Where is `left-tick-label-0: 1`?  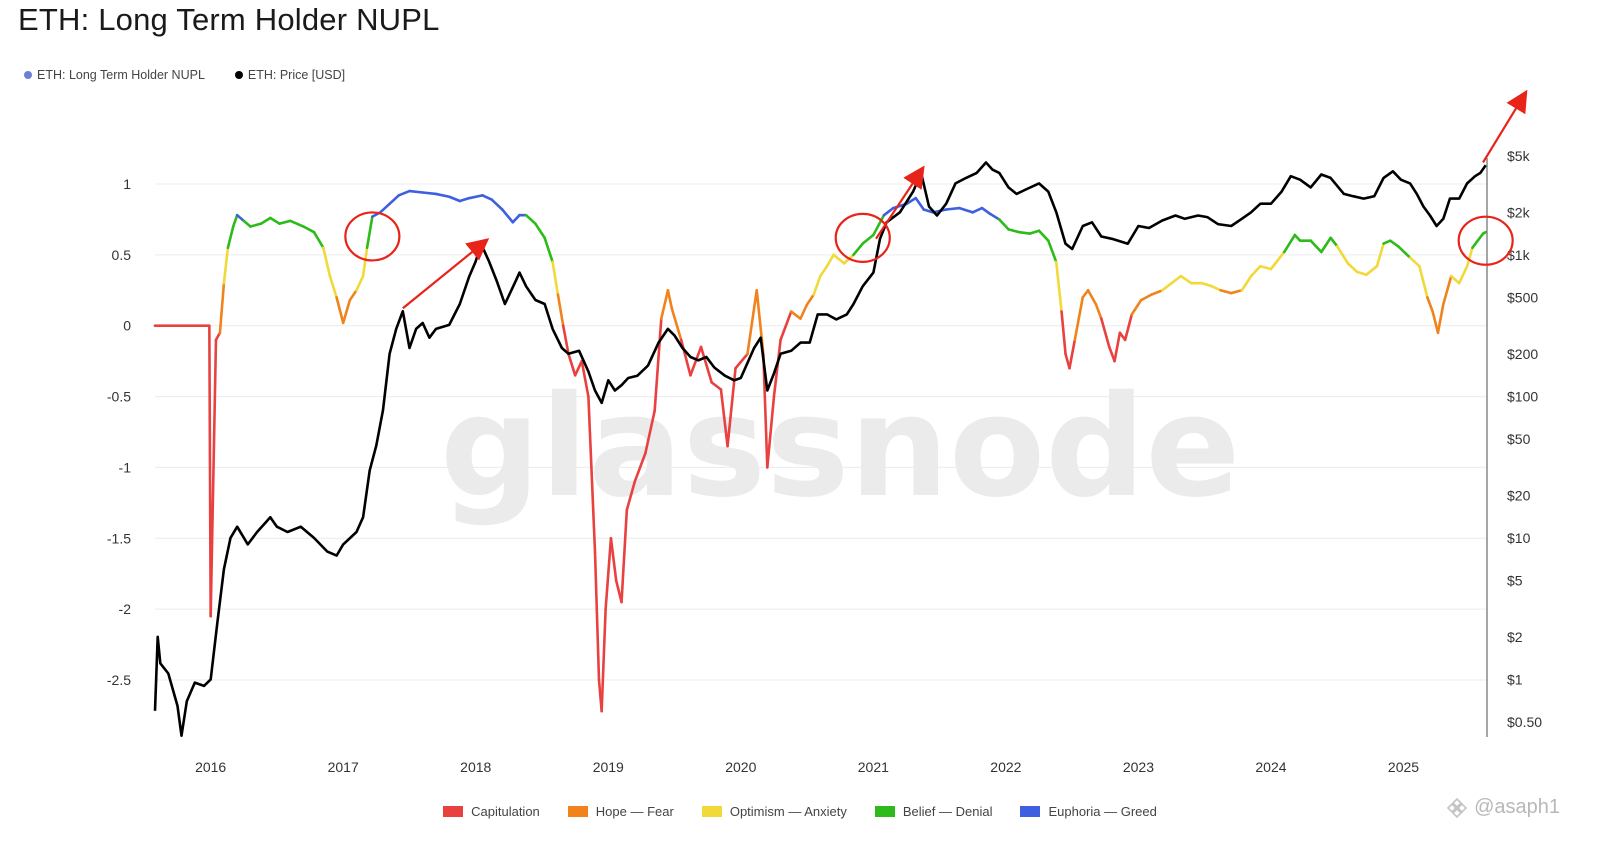
left-tick-label-0: 1 is located at coordinates (127, 184).